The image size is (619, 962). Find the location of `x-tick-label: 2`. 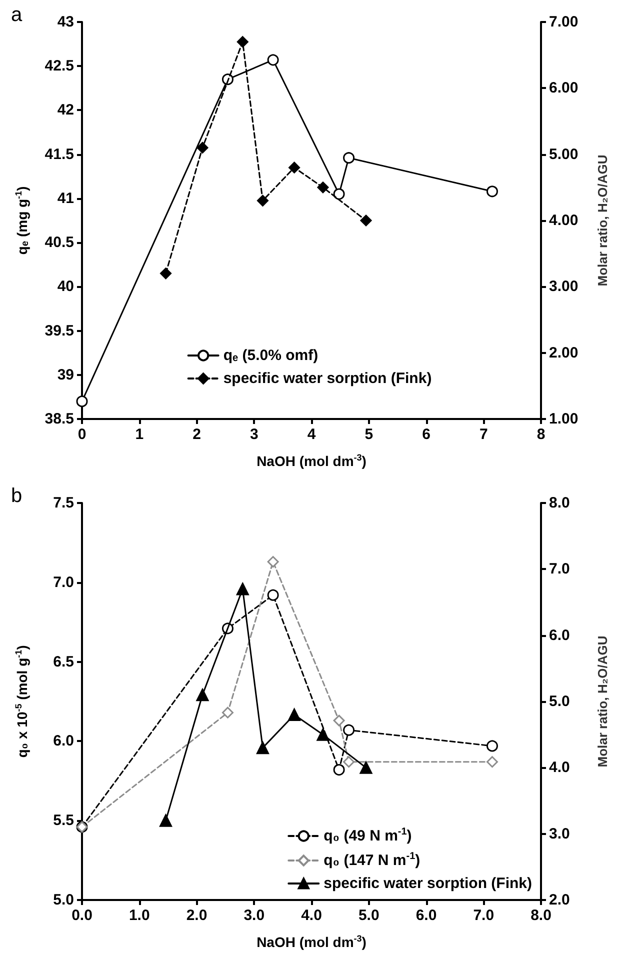

x-tick-label: 2 is located at coordinates (196, 434).